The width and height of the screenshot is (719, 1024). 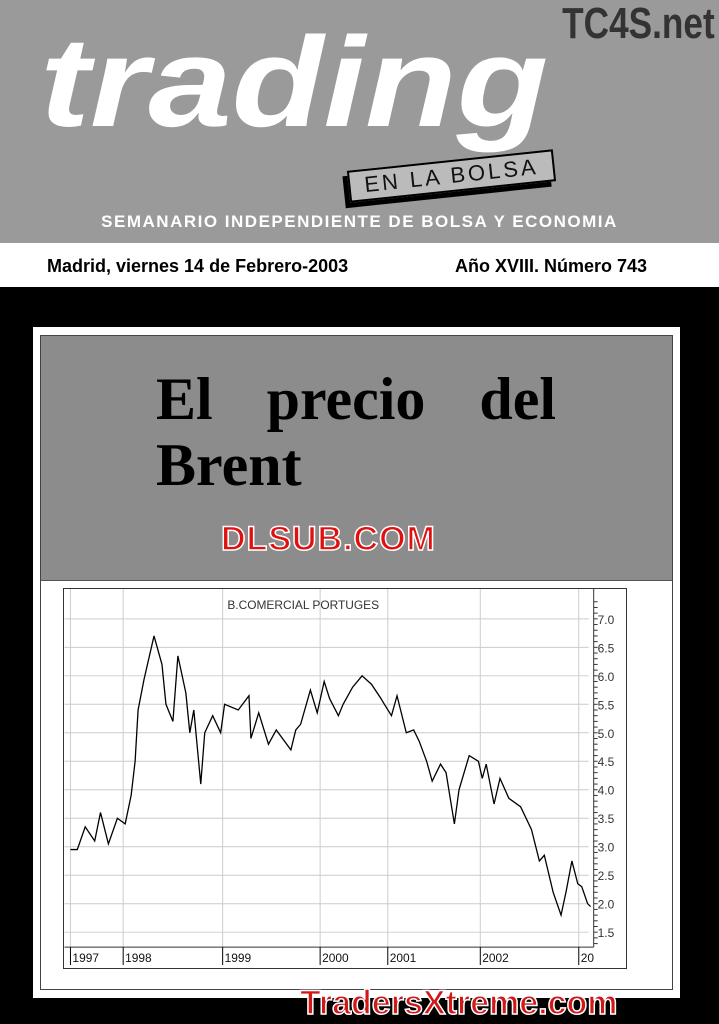 What do you see at coordinates (606, 876) in the screenshot?
I see `y-tick-label: 2.5` at bounding box center [606, 876].